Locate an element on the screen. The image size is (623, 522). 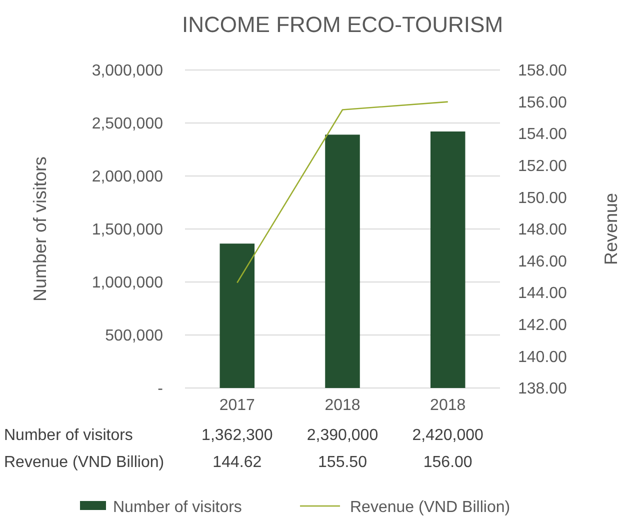
y2-tick-label: 150.00 is located at coordinates (543, 198).